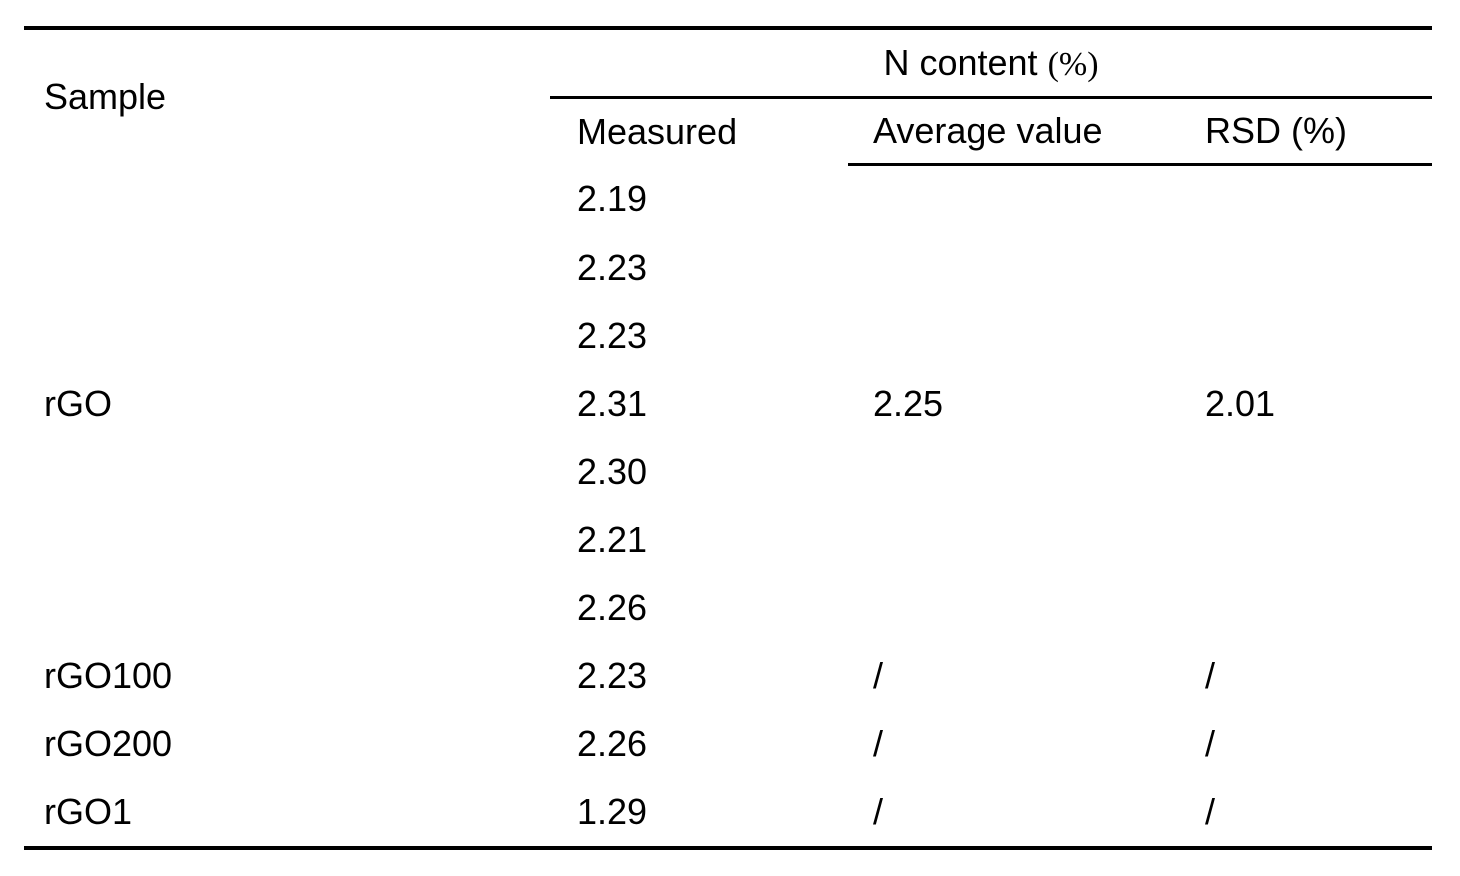  Describe the element at coordinates (728, 200) in the screenshot. I see `table-row: 2.19` at that location.